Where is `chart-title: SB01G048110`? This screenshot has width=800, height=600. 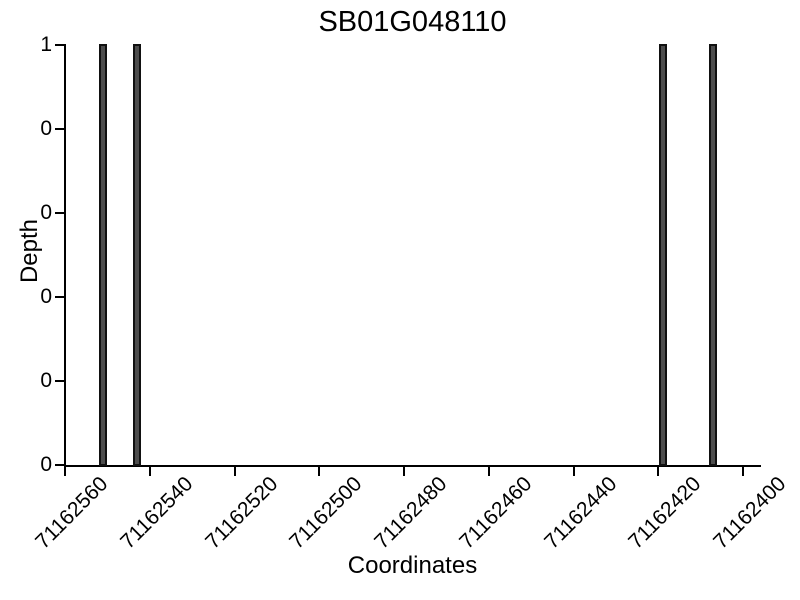
chart-title: SB01G048110 is located at coordinates (412, 22).